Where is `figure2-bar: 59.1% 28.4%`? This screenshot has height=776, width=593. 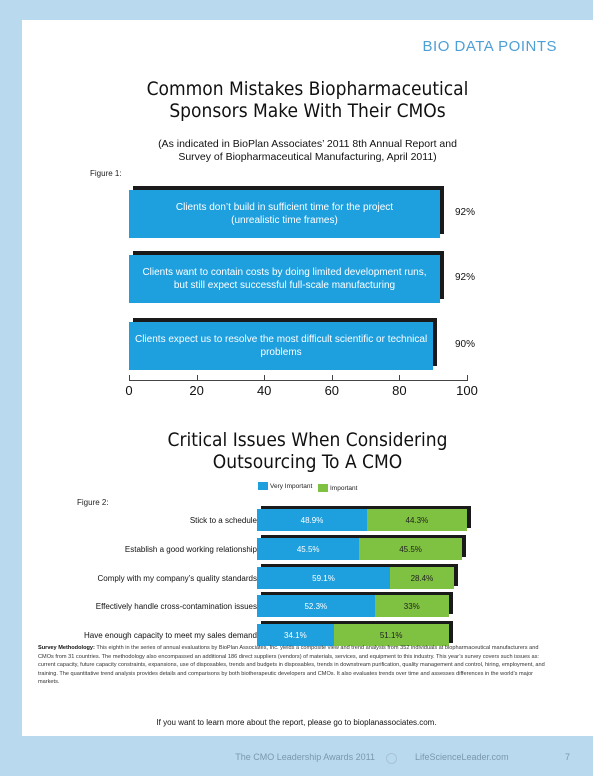 figure2-bar: 59.1% 28.4% is located at coordinates (357, 576).